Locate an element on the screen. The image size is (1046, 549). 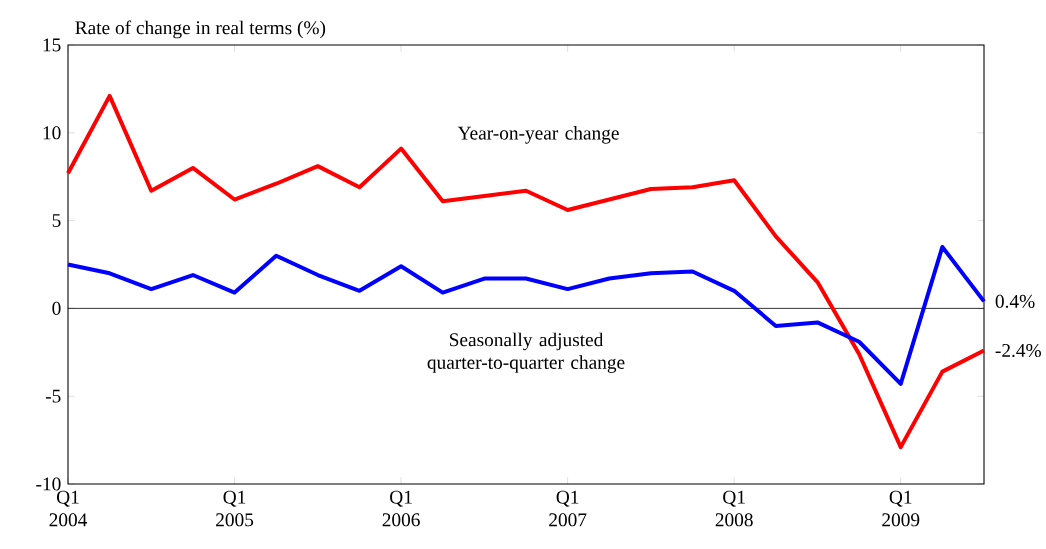
text: Seasonally adjusted quarter-to-quarter change is located at coordinates (526, 352).